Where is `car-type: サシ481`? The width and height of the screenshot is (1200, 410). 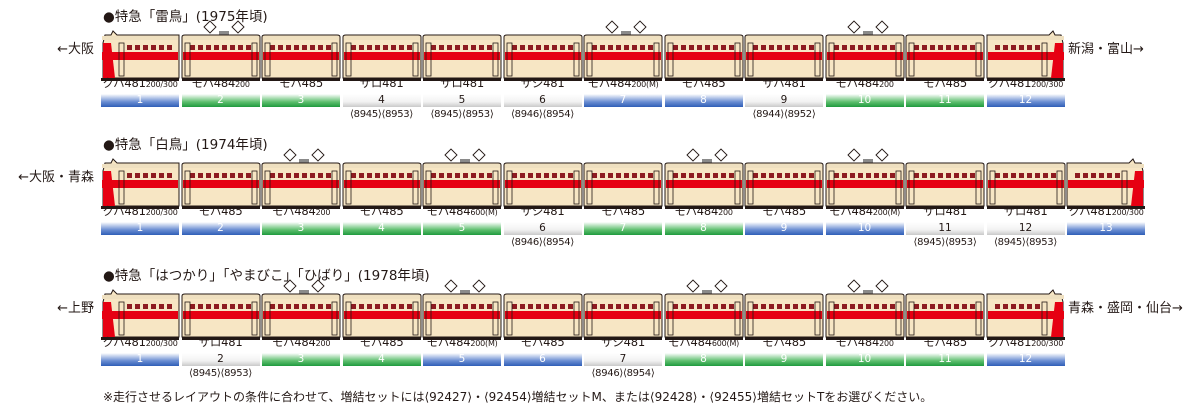 car-type: サシ481 is located at coordinates (623, 342).